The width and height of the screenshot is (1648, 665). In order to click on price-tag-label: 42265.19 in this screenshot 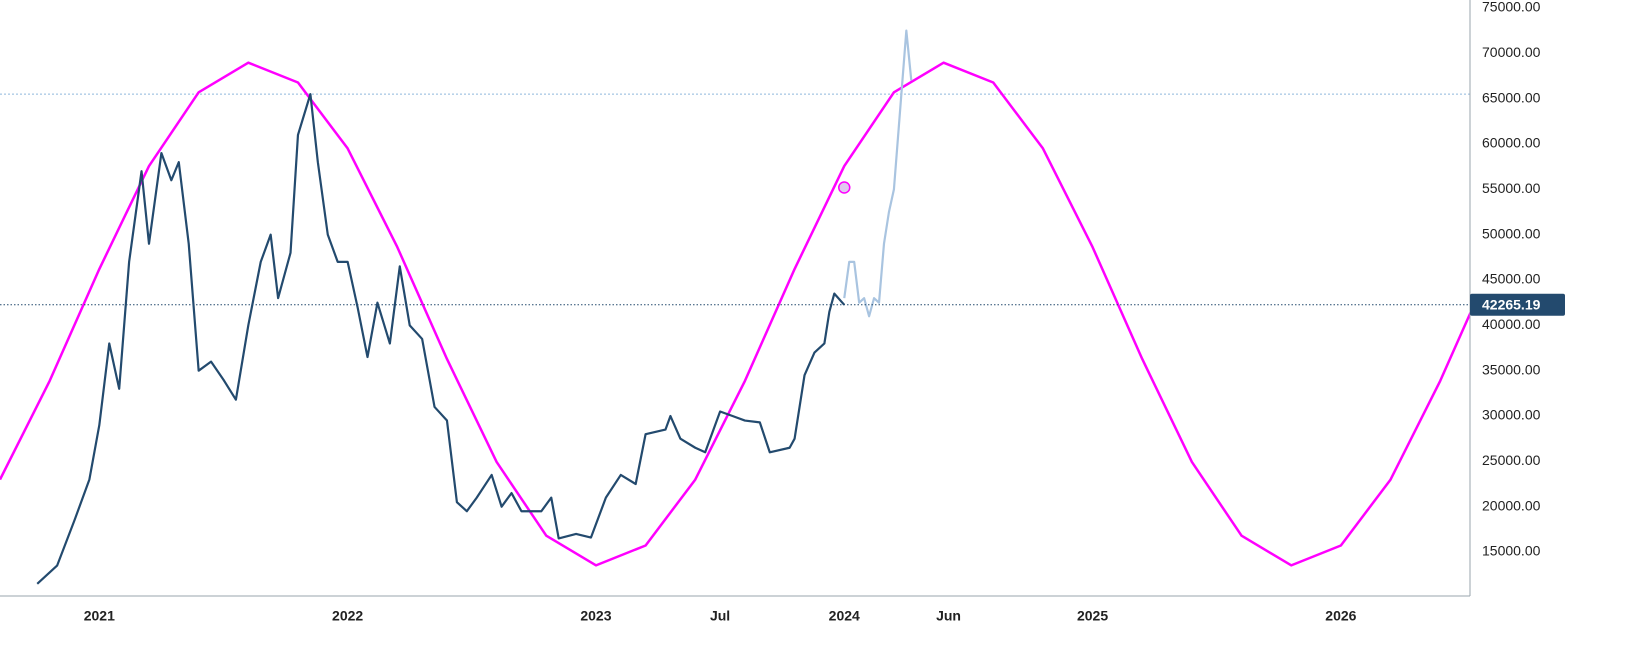, I will do `click(1511, 305)`.